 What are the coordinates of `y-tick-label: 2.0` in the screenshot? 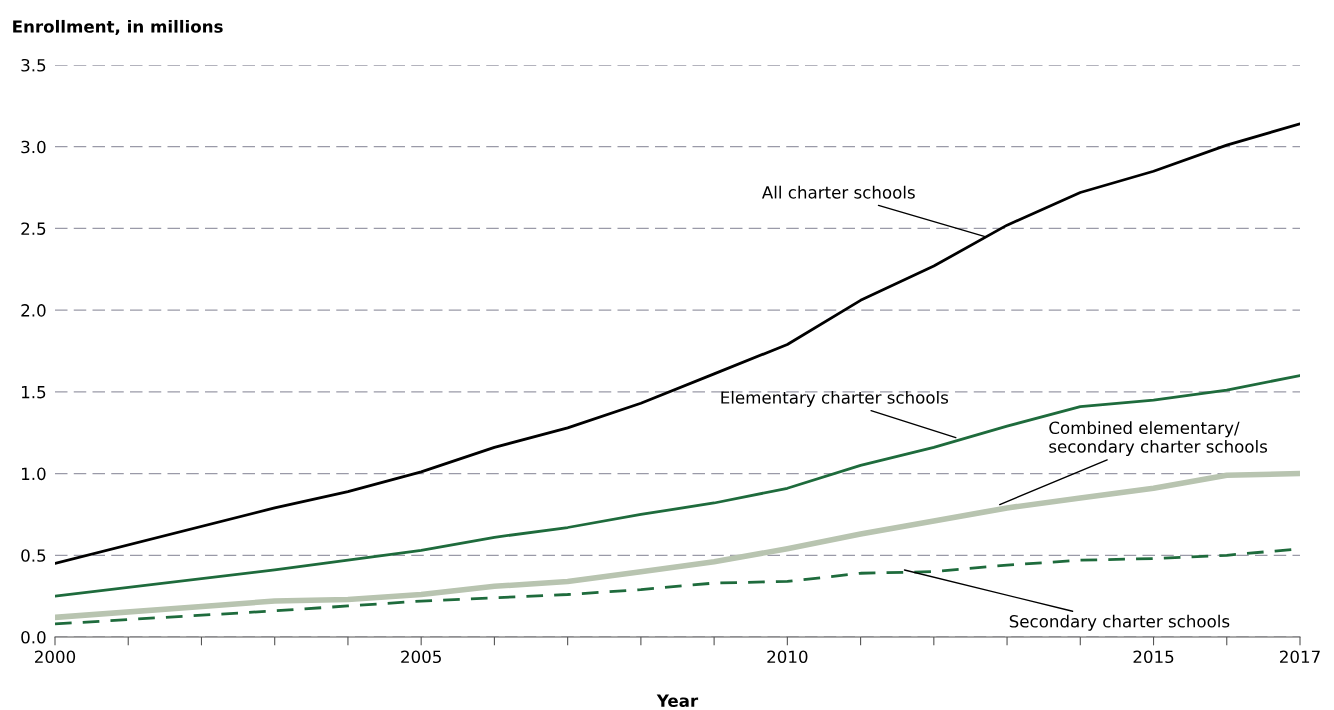 It's located at (33, 310).